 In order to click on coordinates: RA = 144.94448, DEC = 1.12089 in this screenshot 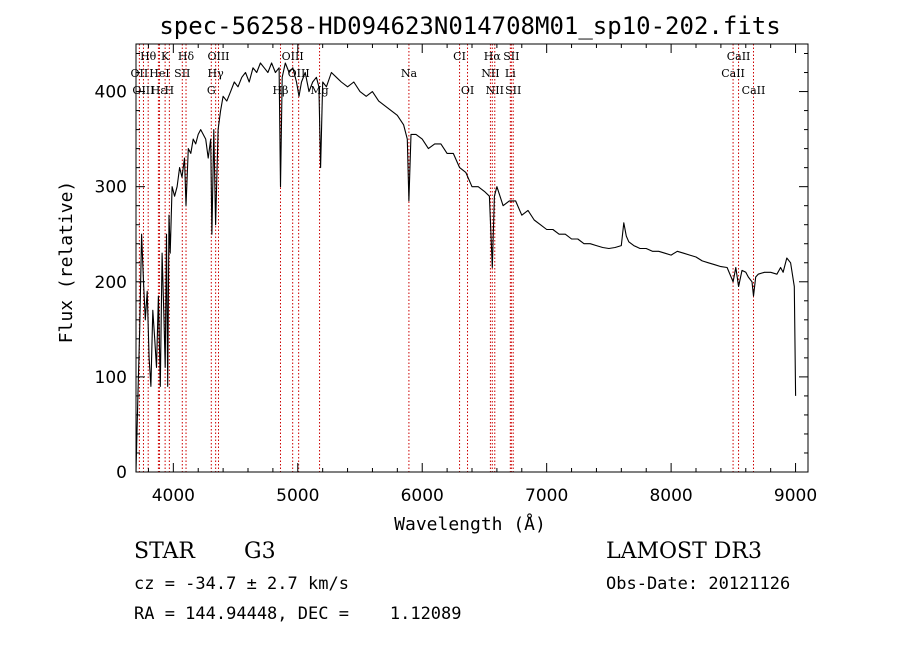, I will do `click(298, 614)`.